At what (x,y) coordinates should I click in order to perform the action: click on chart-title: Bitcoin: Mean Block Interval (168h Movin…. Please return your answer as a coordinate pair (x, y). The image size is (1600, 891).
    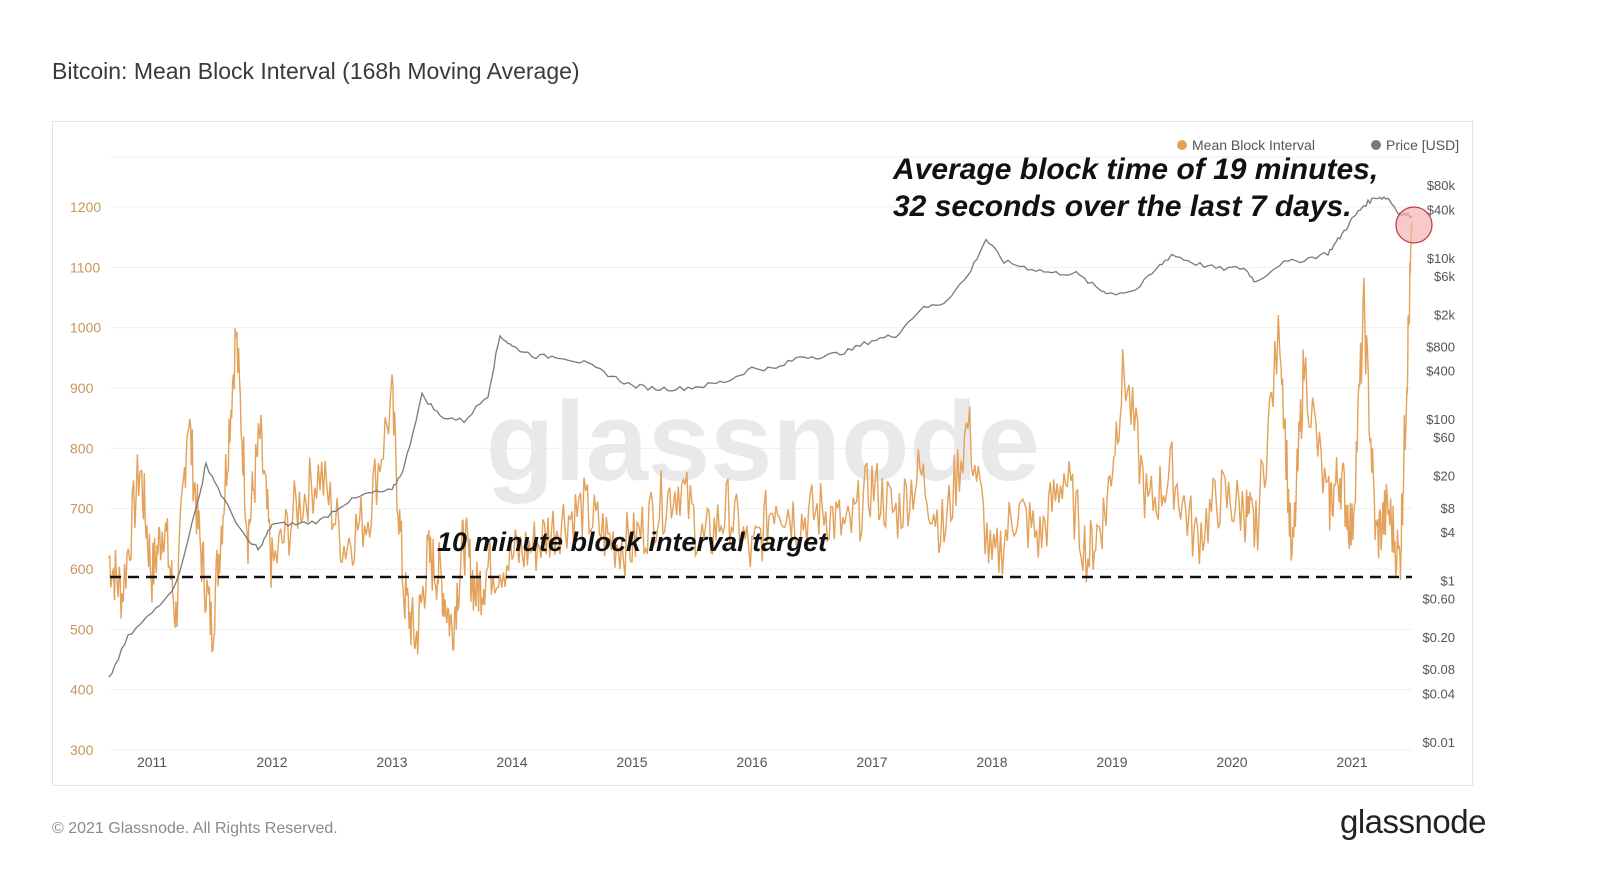
    Looking at the image, I should click on (316, 71).